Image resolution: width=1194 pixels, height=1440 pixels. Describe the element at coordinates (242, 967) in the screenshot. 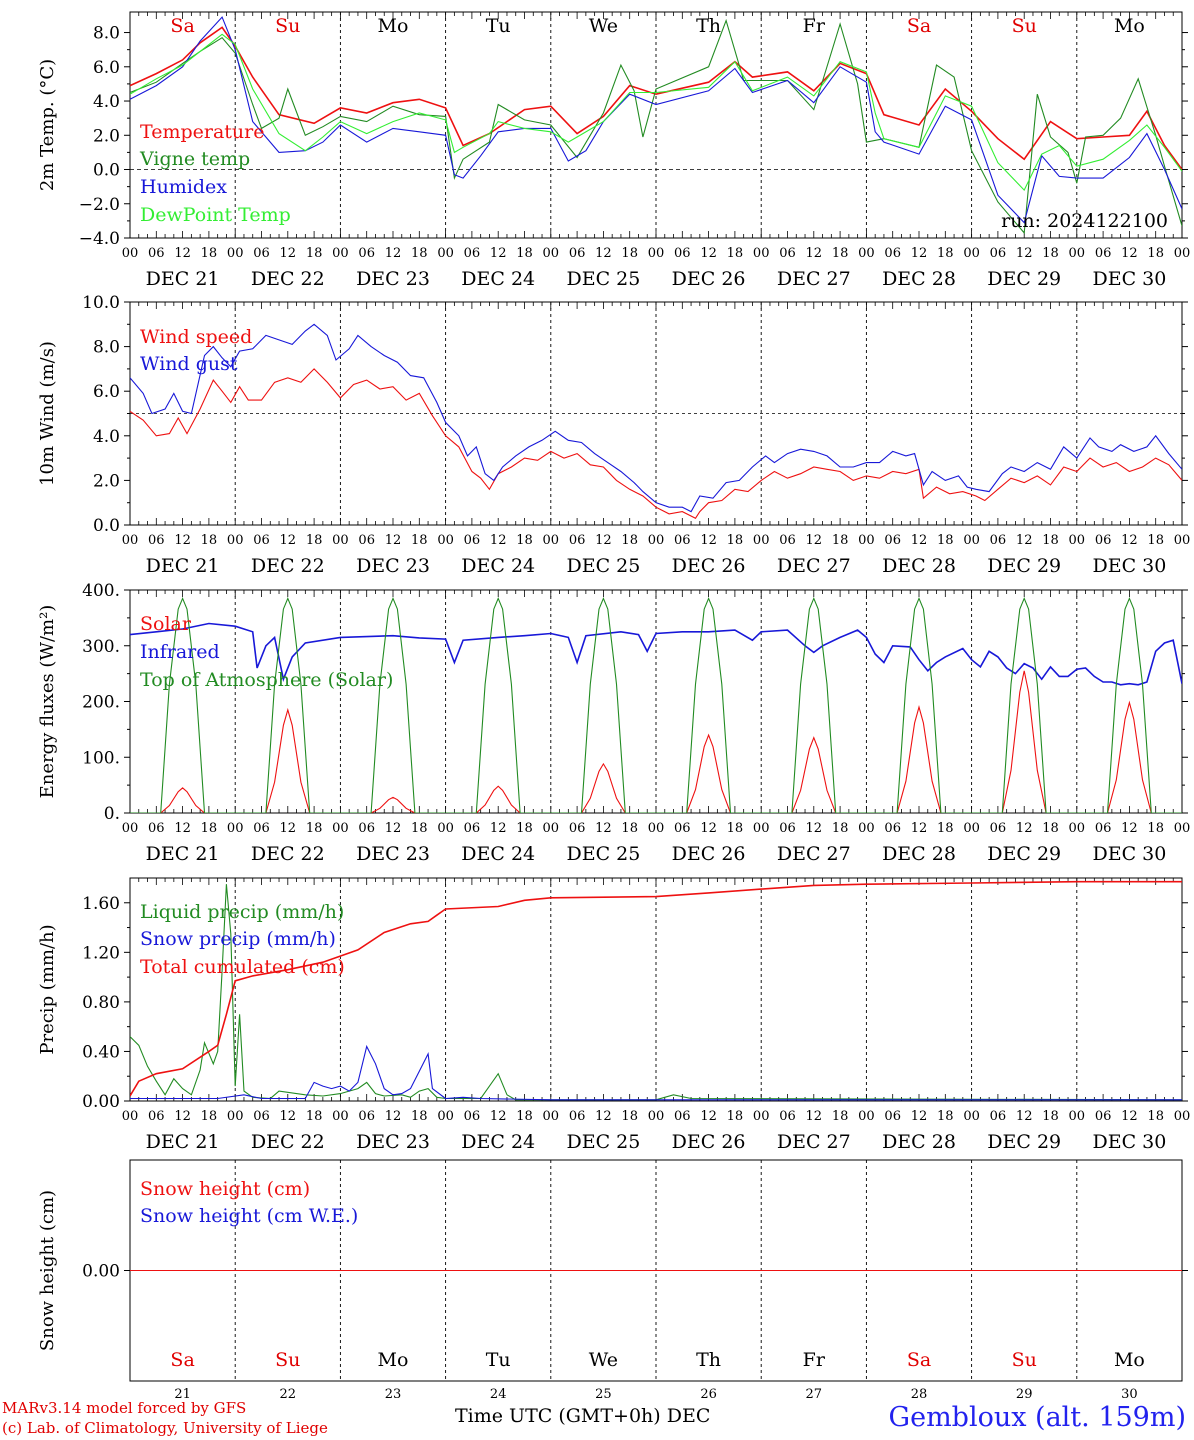

I see `legend-entry-2: Total cumulated (cm)` at that location.